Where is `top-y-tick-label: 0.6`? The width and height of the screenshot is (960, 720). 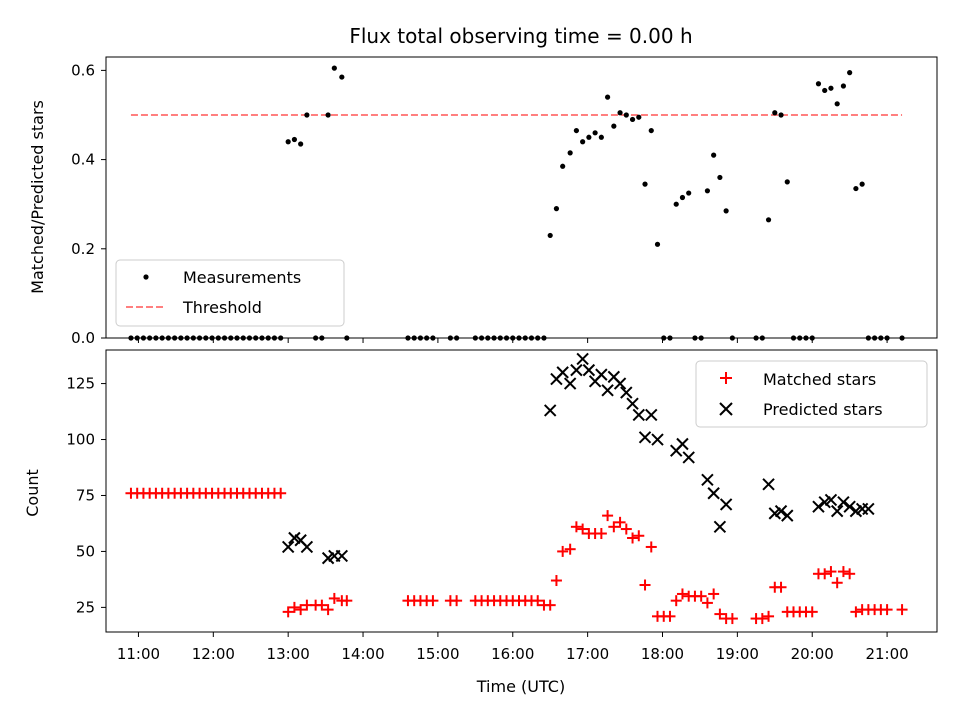
top-y-tick-label: 0.6 is located at coordinates (83, 70).